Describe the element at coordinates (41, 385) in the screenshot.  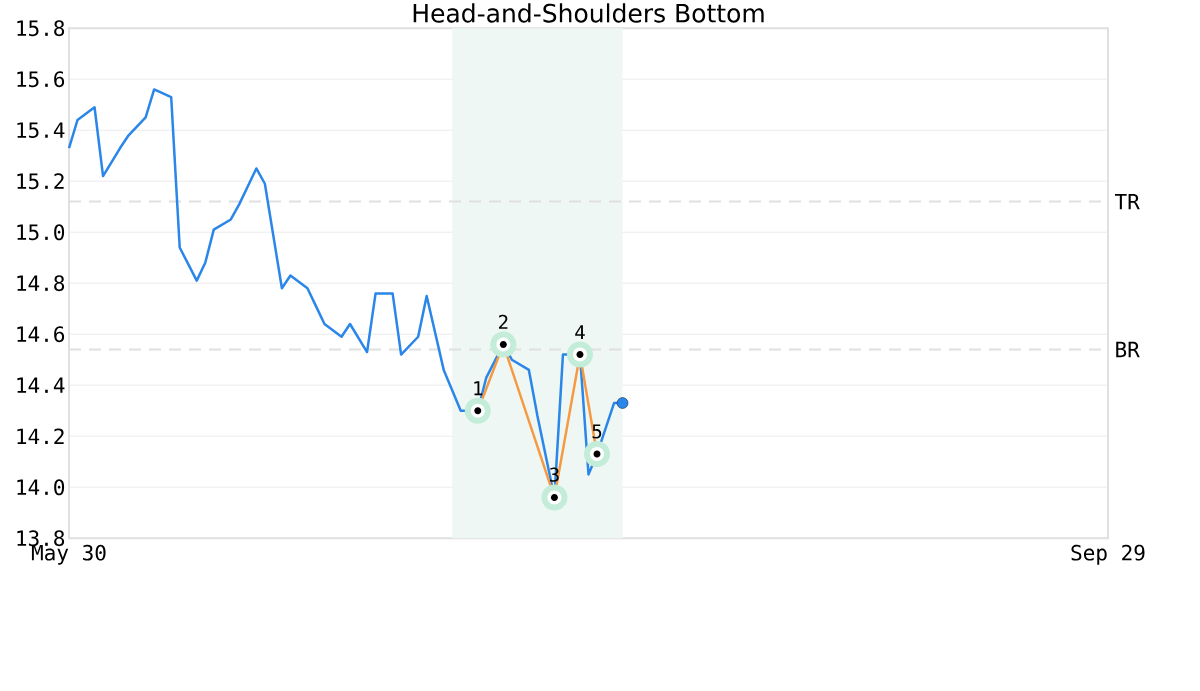
I see `y-tick-label: 14.4` at that location.